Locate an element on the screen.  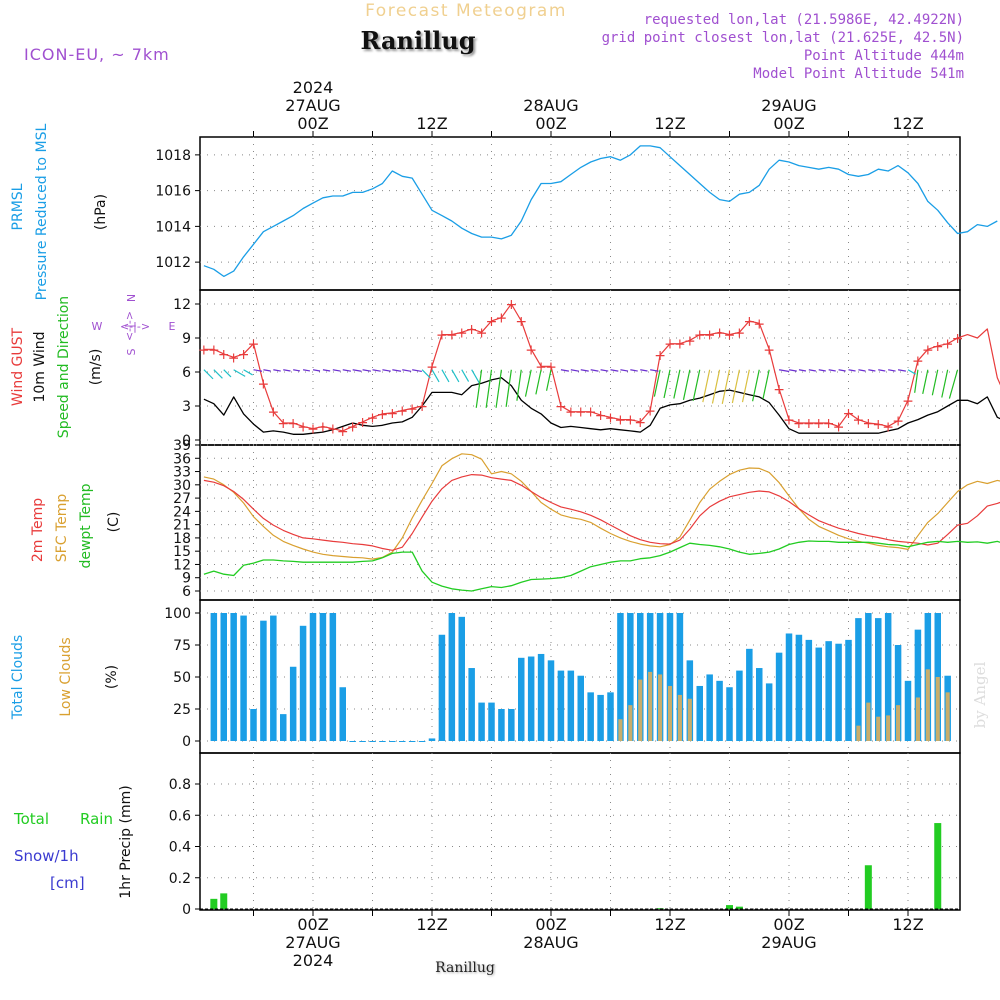
point-altitude: Point Altitude 444m is located at coordinates (884, 56).